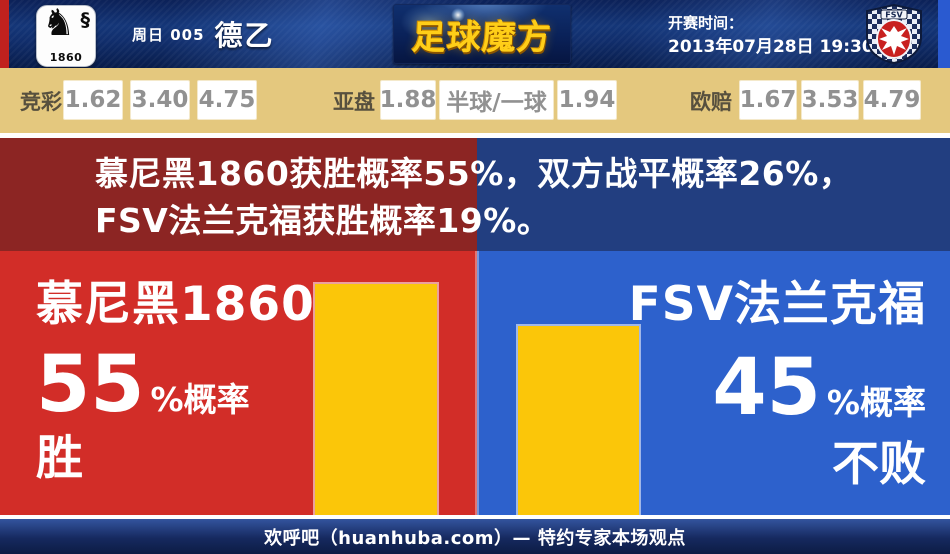  What do you see at coordinates (85, 20) in the screenshot?
I see `swirl-icon: §` at bounding box center [85, 20].